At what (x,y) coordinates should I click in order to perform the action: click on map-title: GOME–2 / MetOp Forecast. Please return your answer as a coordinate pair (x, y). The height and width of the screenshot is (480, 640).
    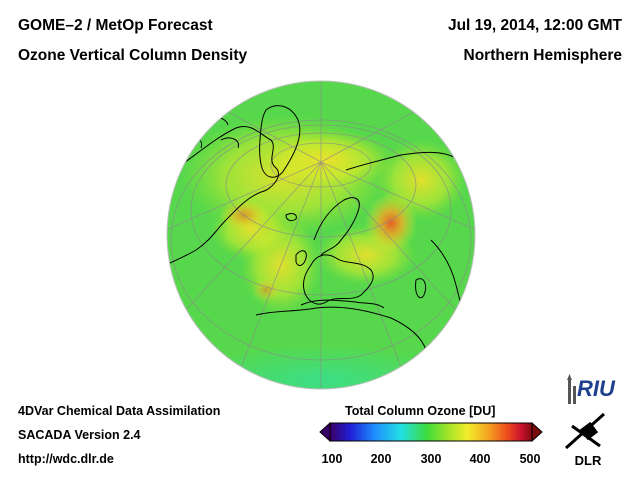
    Looking at the image, I should click on (115, 25).